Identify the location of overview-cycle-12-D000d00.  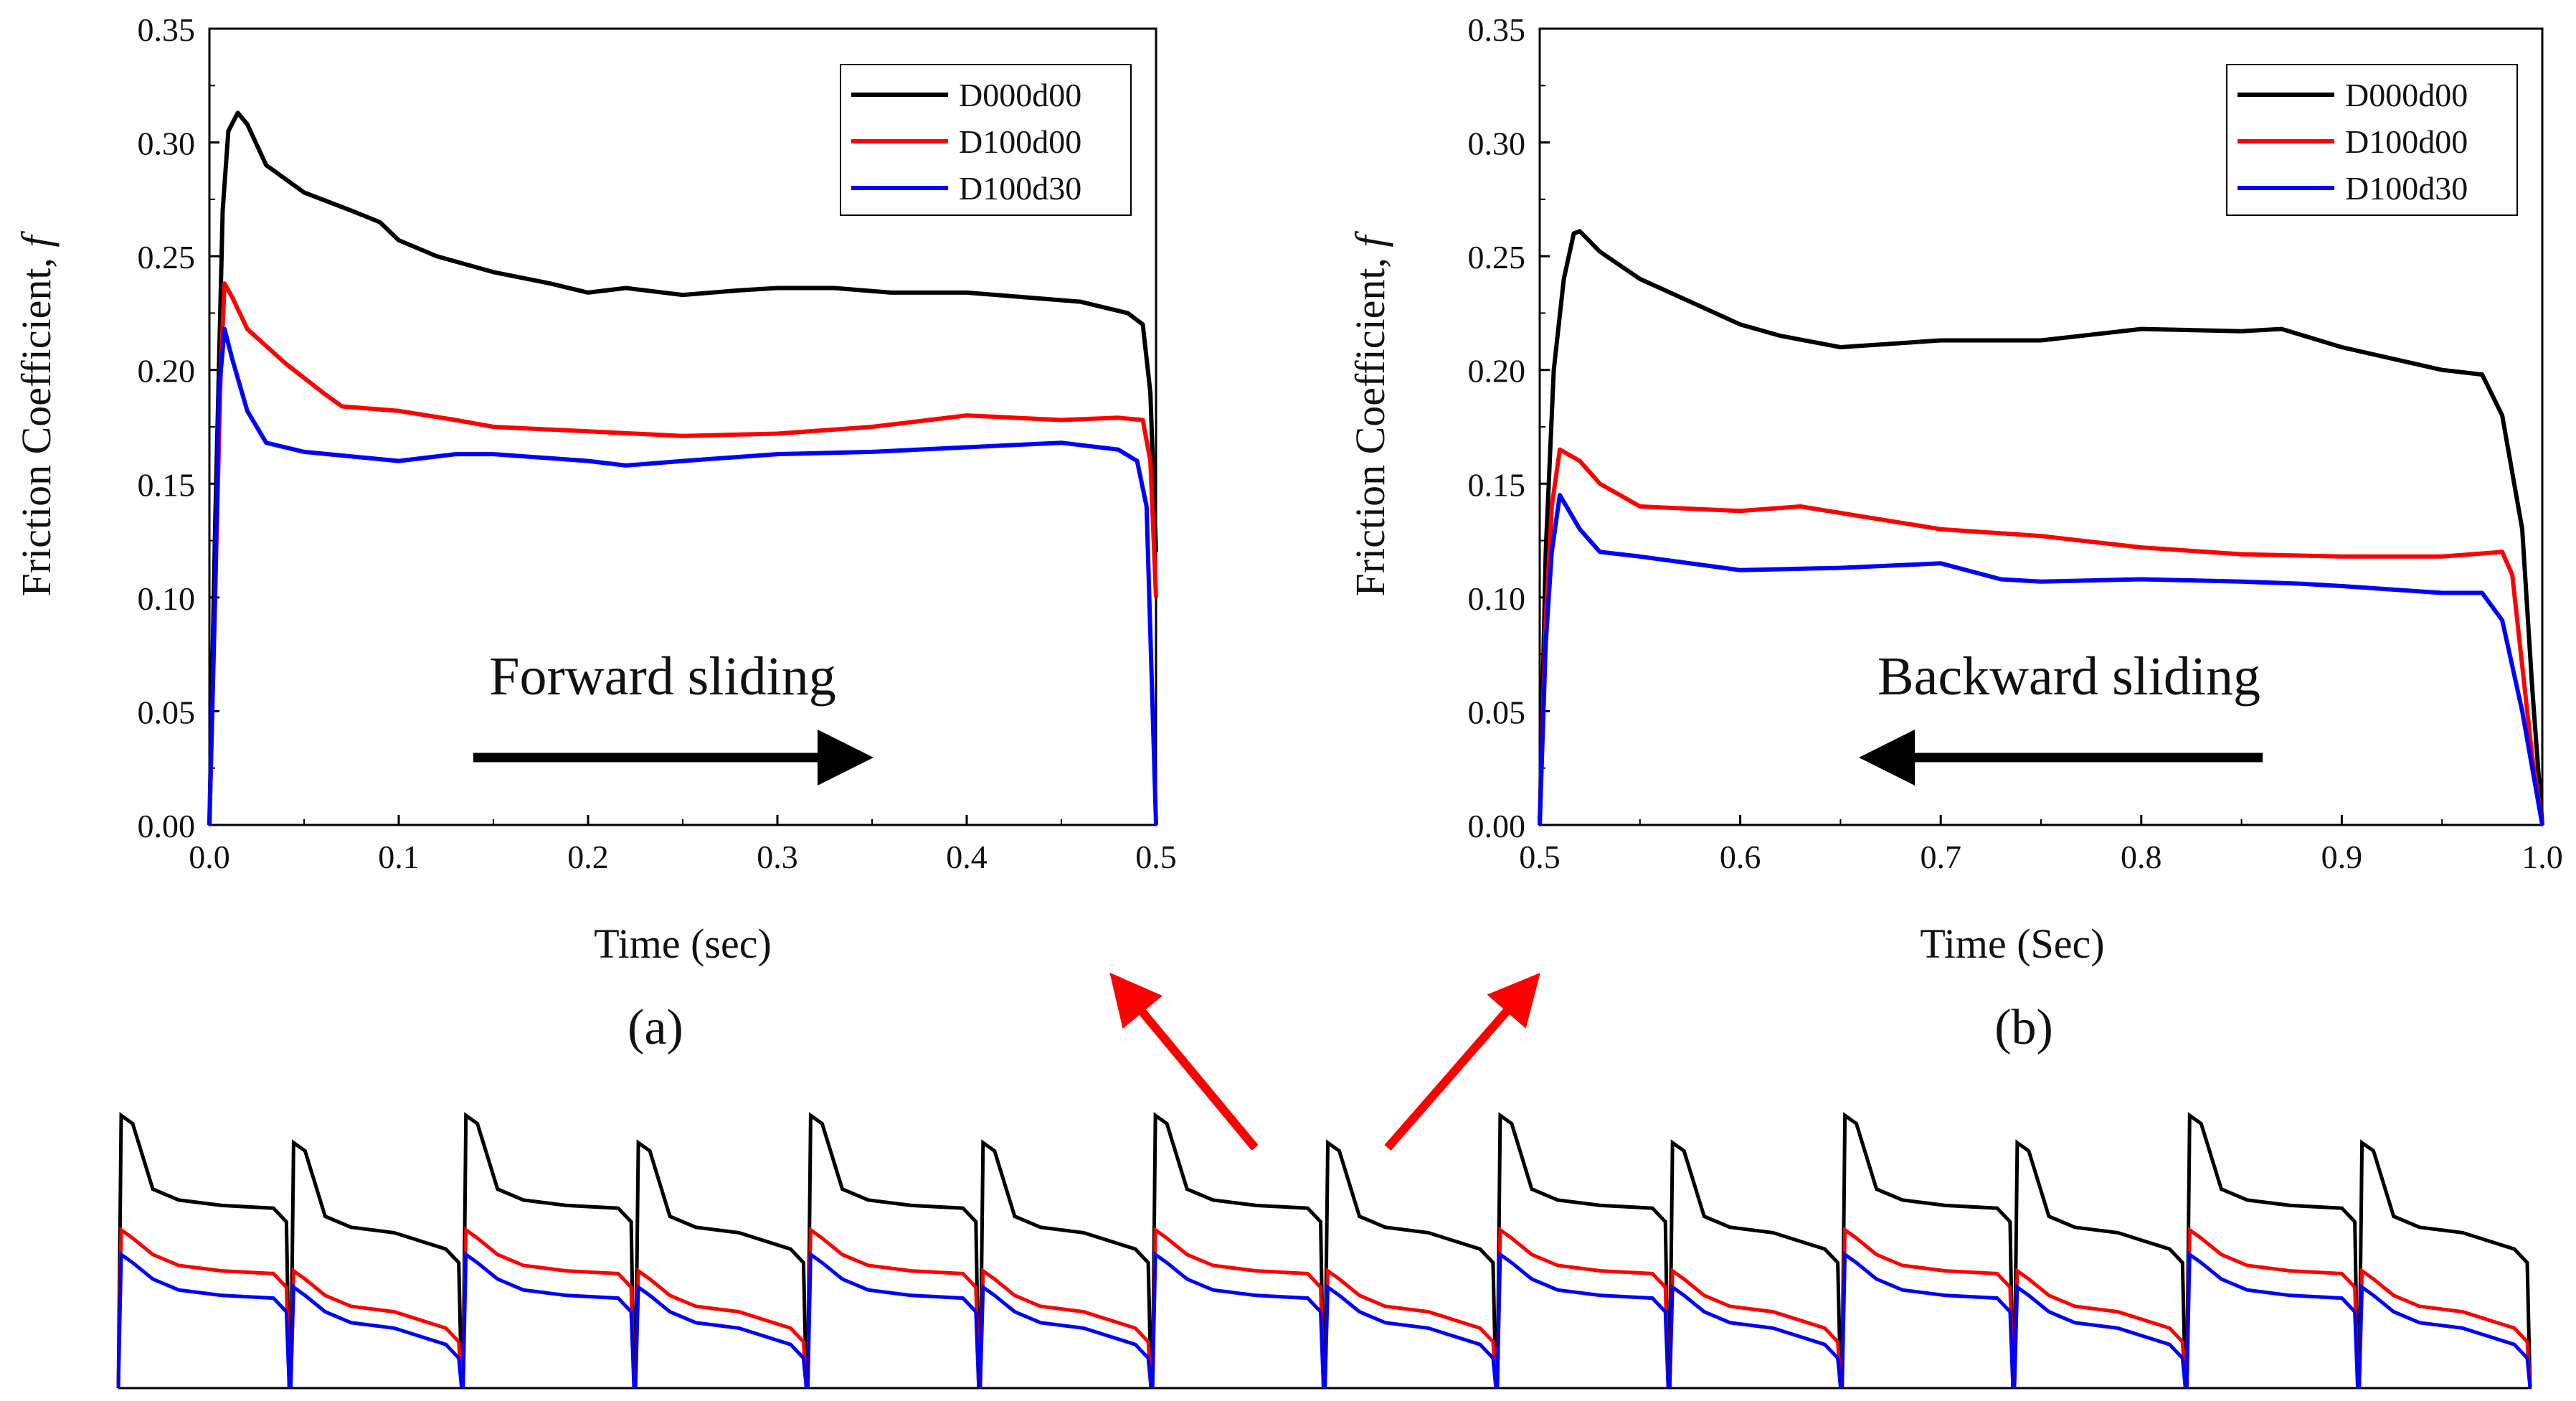
(2099, 1264).